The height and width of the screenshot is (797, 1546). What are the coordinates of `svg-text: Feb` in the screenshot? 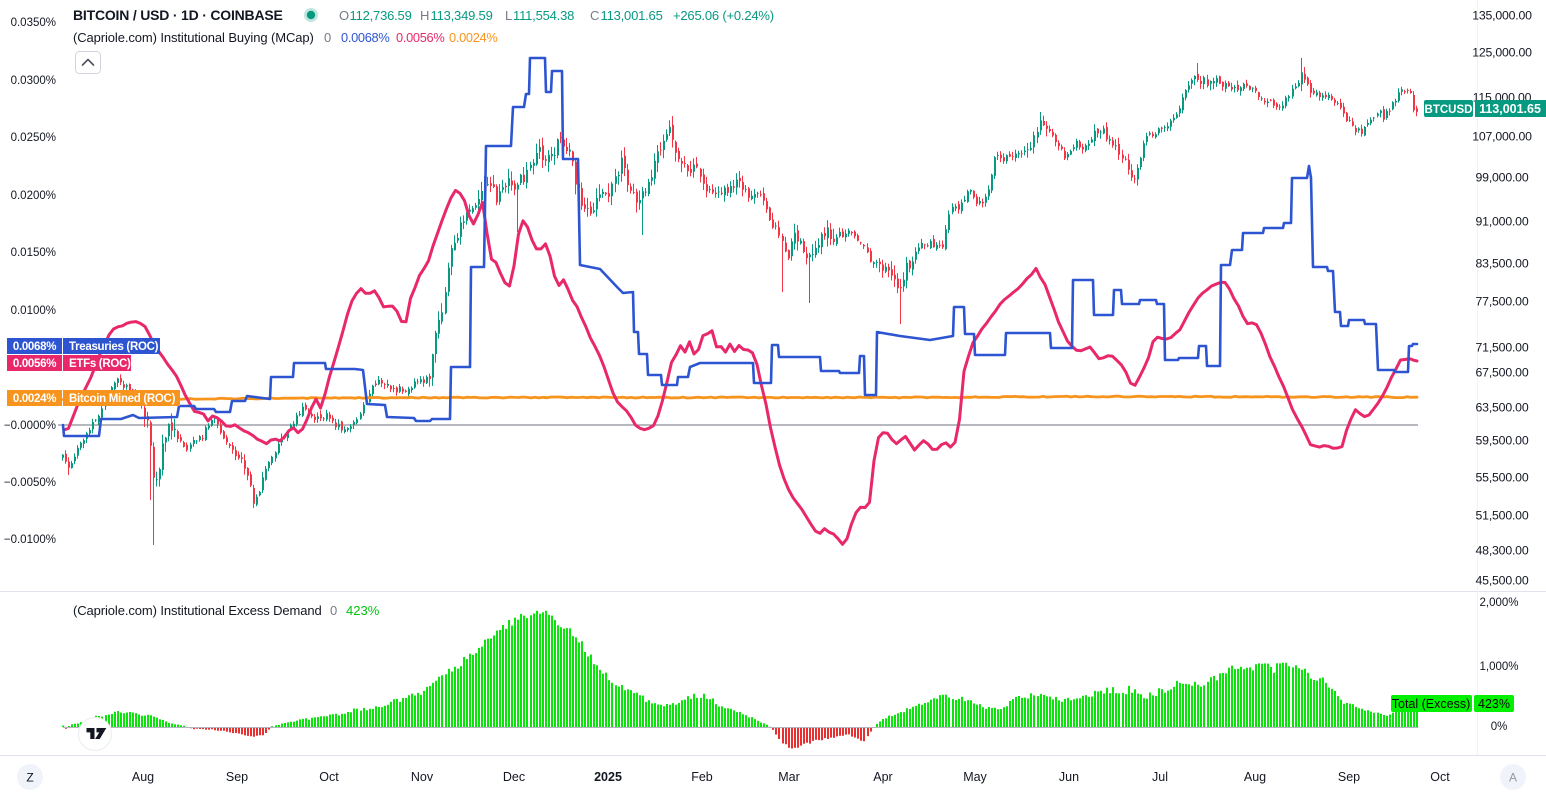 It's located at (702, 777).